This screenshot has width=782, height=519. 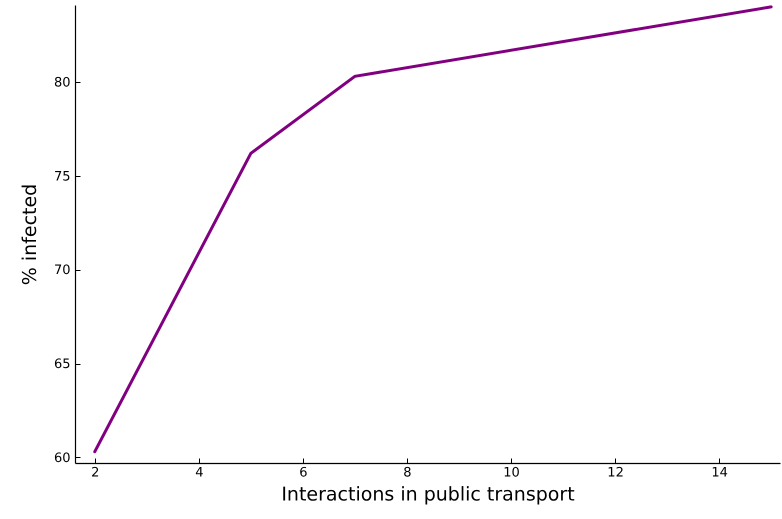 What do you see at coordinates (511, 473) in the screenshot?
I see `x-tick-label: 10` at bounding box center [511, 473].